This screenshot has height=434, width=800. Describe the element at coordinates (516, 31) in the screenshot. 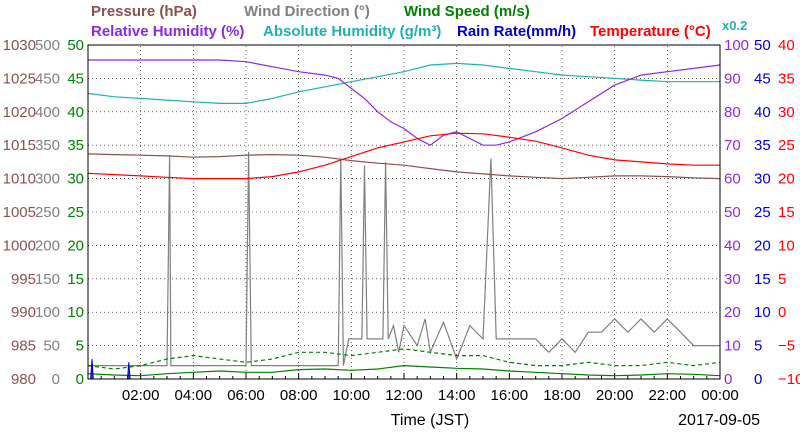

I see `legend-rain-rate: Rain Rate(mm/h)` at that location.